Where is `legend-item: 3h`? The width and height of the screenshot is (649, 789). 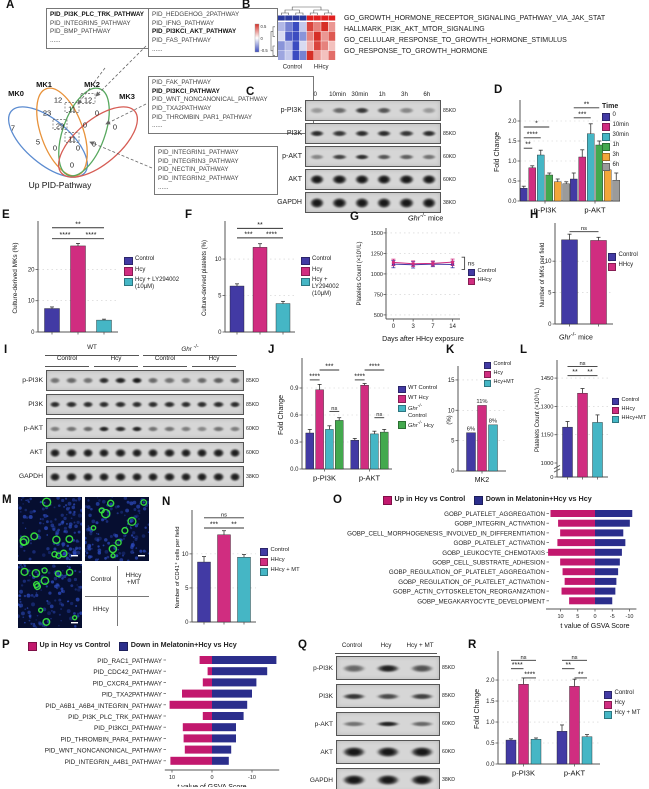 legend-item: 3h is located at coordinates (625, 156).